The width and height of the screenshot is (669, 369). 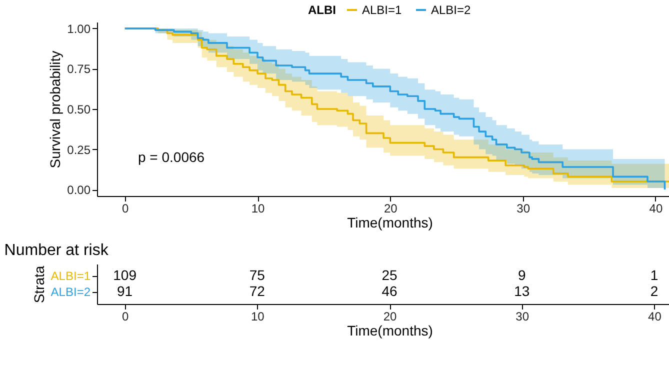 I want to click on chart-title: Number at risk, so click(x=57, y=250).